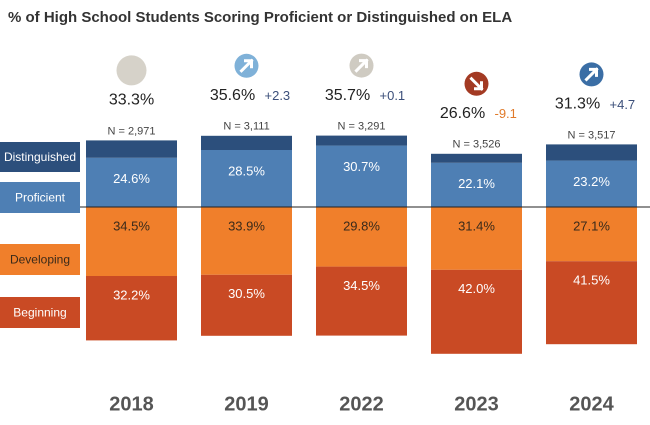  What do you see at coordinates (476, 288) in the screenshot?
I see `value-label: 42.0%` at bounding box center [476, 288].